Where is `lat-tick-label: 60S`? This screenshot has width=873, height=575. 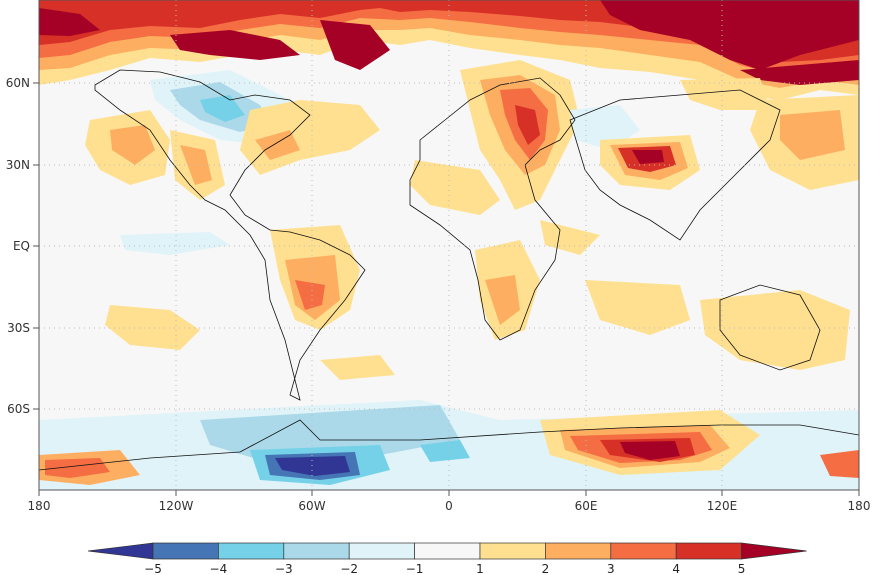 lat-tick-label: 60S is located at coordinates (18, 409).